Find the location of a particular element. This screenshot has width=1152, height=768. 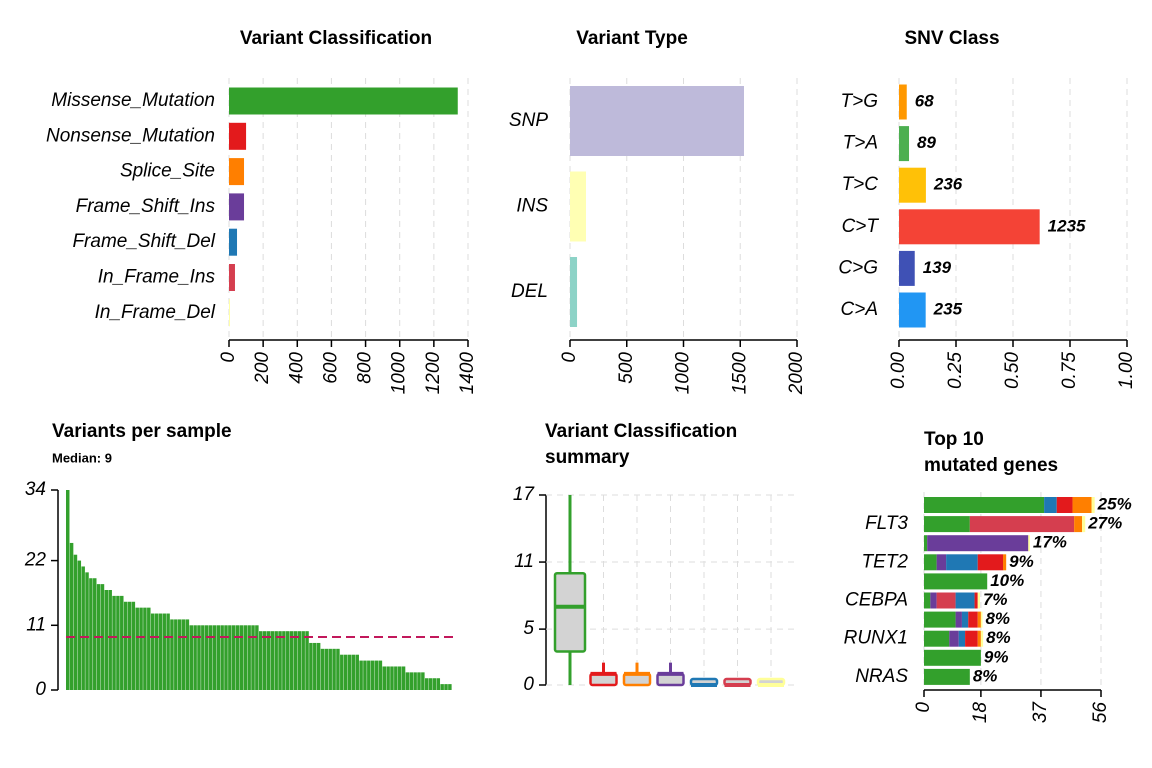

category-label: TET2 is located at coordinates (885, 561).